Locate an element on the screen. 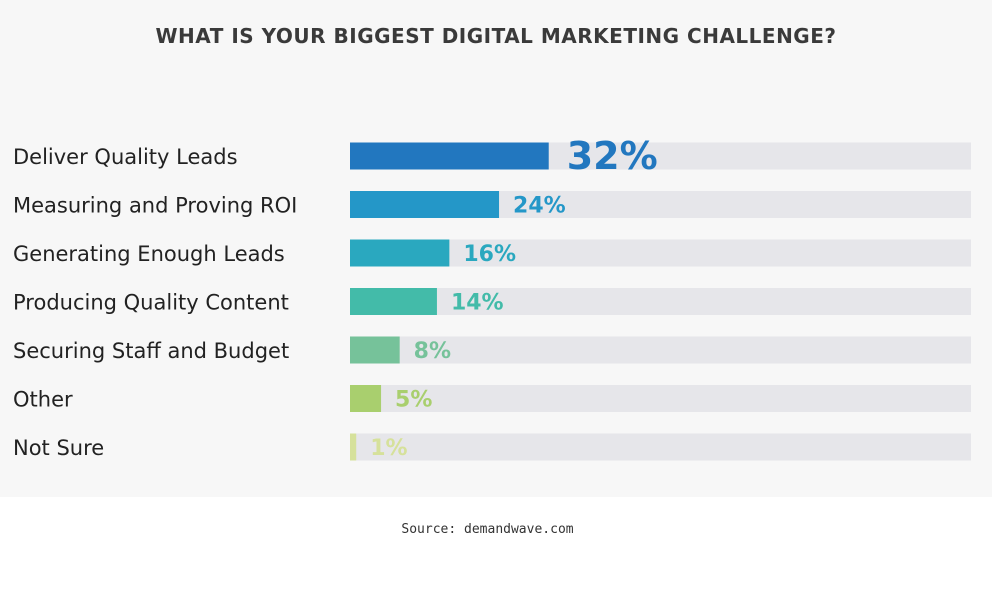 This screenshot has width=992, height=600. category-label-other: Other is located at coordinates (43, 400).